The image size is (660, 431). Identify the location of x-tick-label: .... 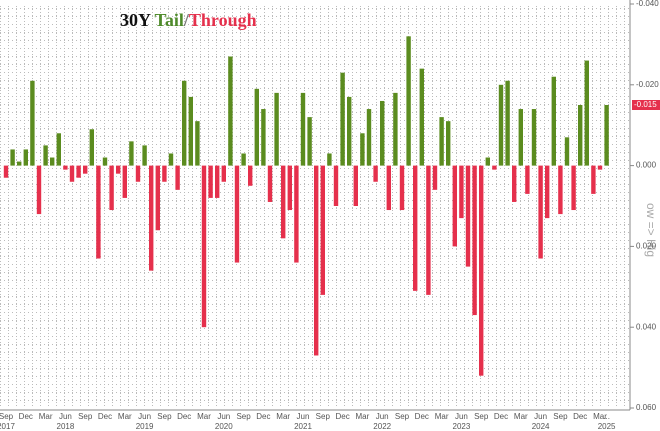
(606, 416).